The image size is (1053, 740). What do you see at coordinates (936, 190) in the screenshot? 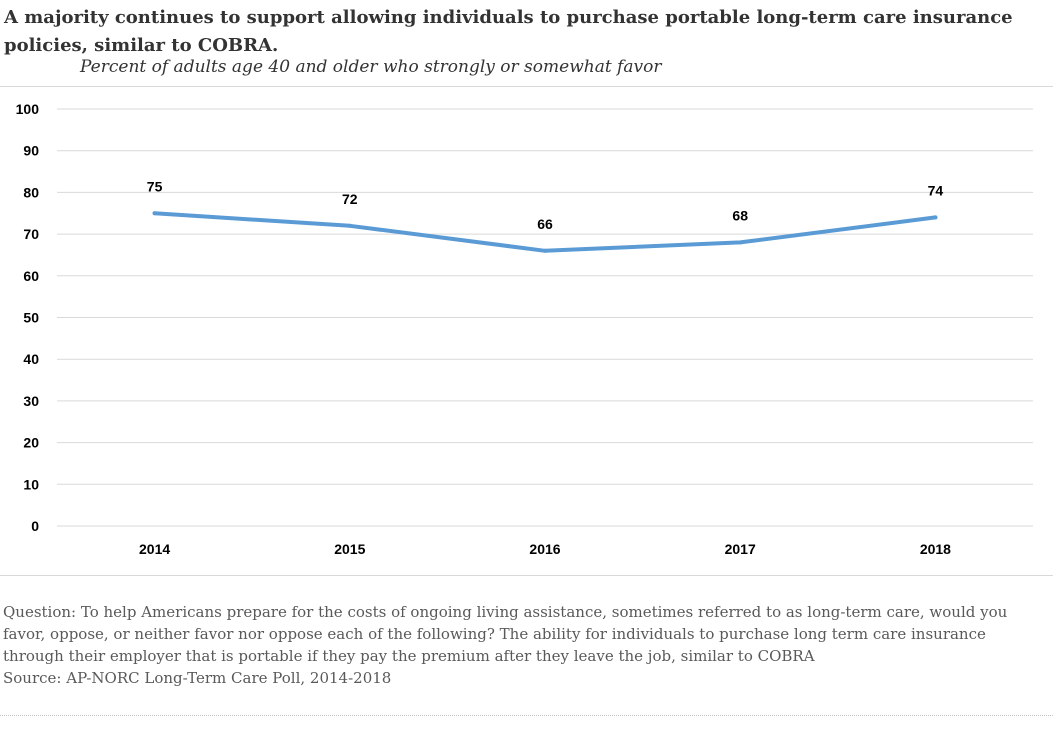
I see `data-label: 74` at bounding box center [936, 190].